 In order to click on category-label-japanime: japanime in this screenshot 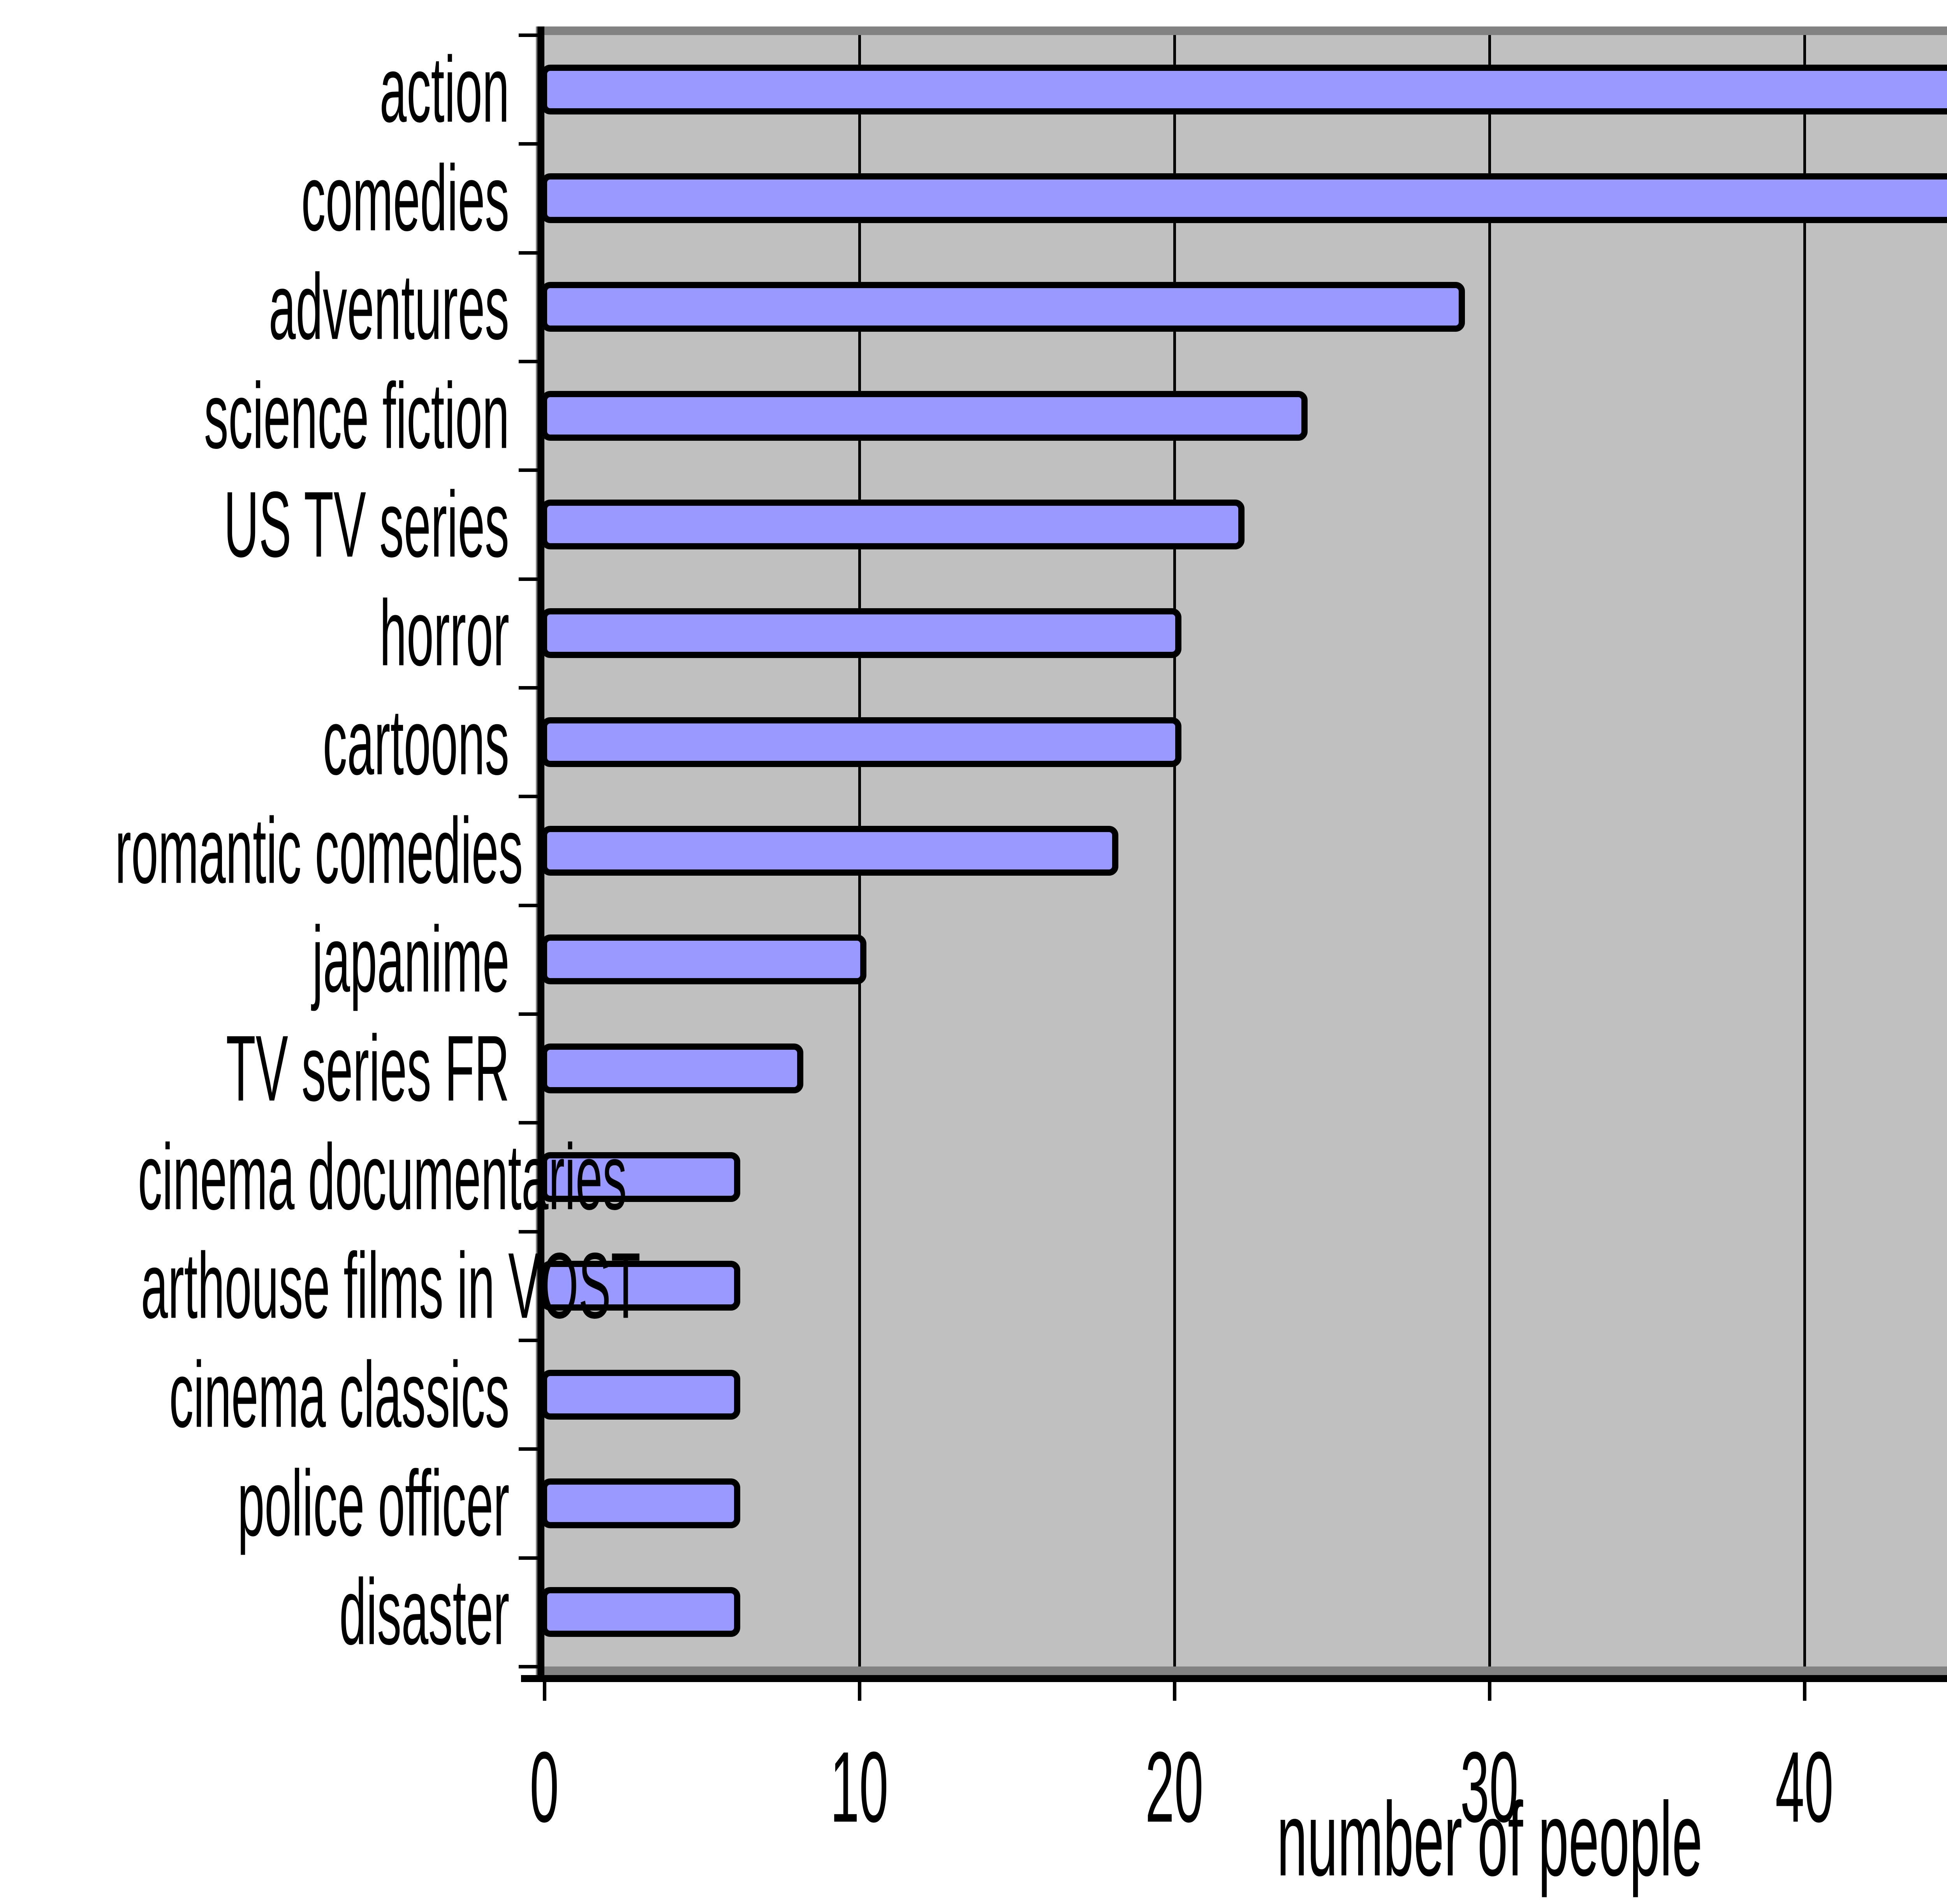, I will do `click(255, 960)`.